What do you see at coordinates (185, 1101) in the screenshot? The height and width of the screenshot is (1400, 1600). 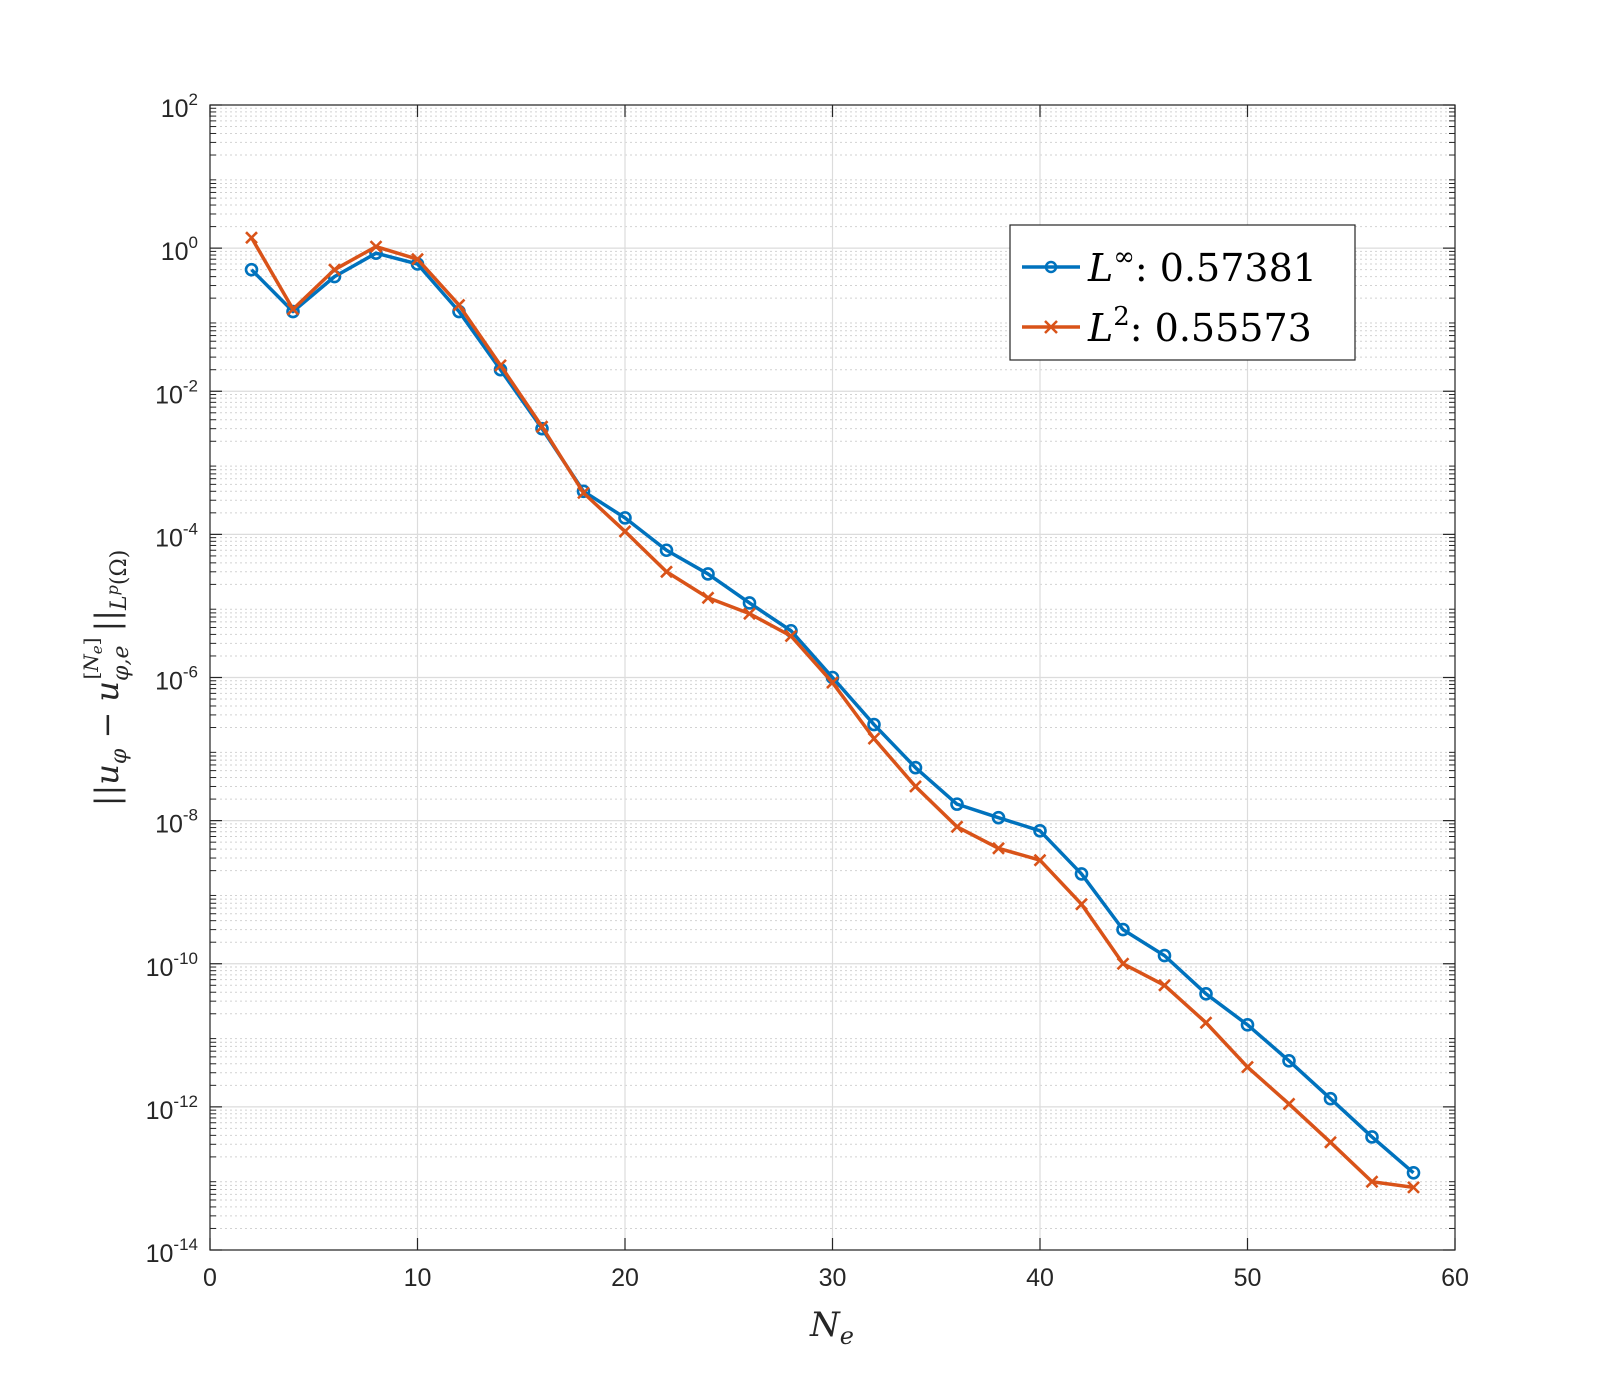 I see `y-tick-exponent: -12` at bounding box center [185, 1101].